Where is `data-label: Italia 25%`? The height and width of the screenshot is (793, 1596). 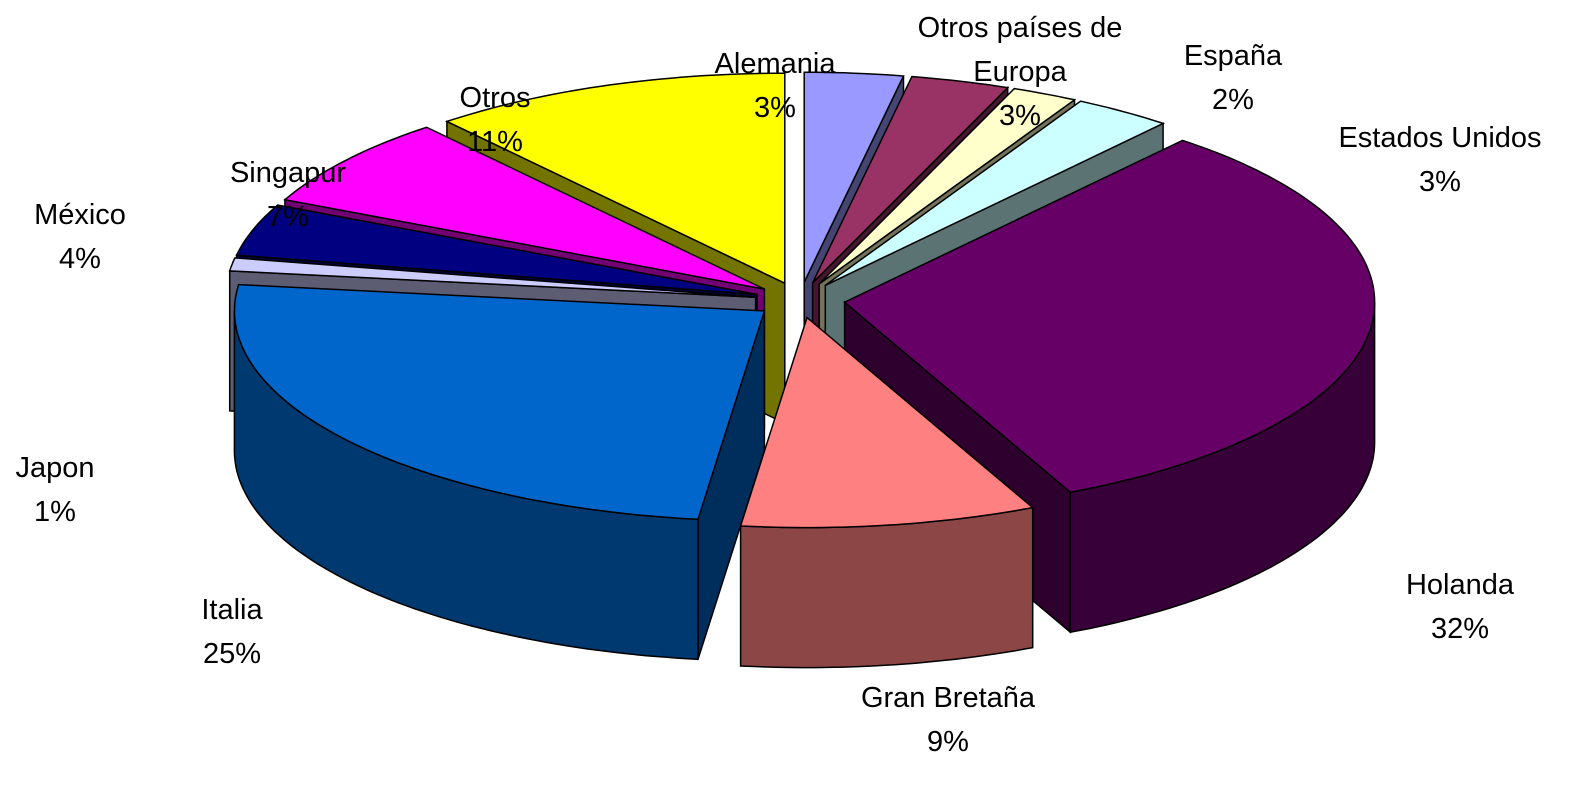
data-label: Italia 25% is located at coordinates (232, 632).